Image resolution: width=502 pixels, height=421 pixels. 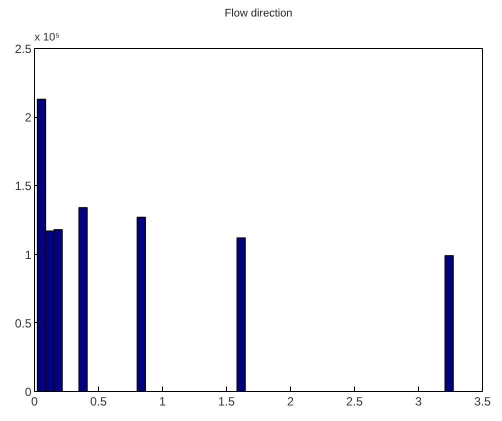 What do you see at coordinates (290, 401) in the screenshot?
I see `x-tick-label: 2` at bounding box center [290, 401].